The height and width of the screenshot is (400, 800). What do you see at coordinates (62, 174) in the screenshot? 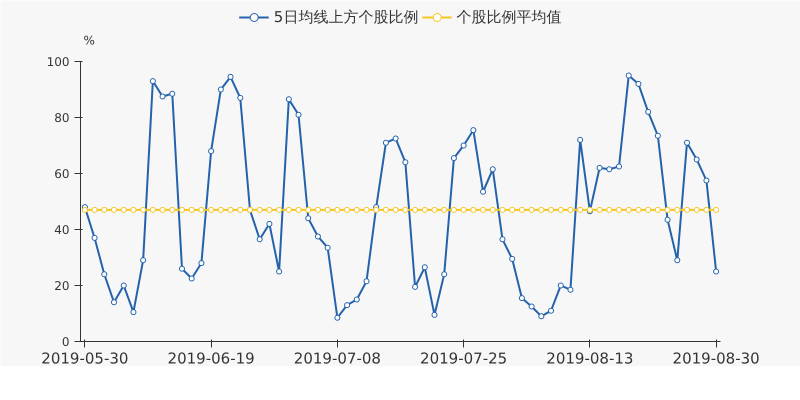
I see `y-tick-label: 60` at bounding box center [62, 174].